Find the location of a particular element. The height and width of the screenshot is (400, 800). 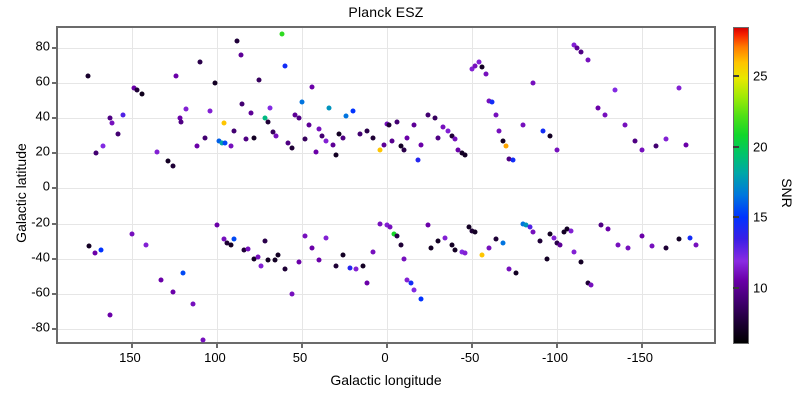

y-axis-tick-labels: 80 60 40 20 0 -20 -40 -60 -80 is located at coordinates (25, 185).